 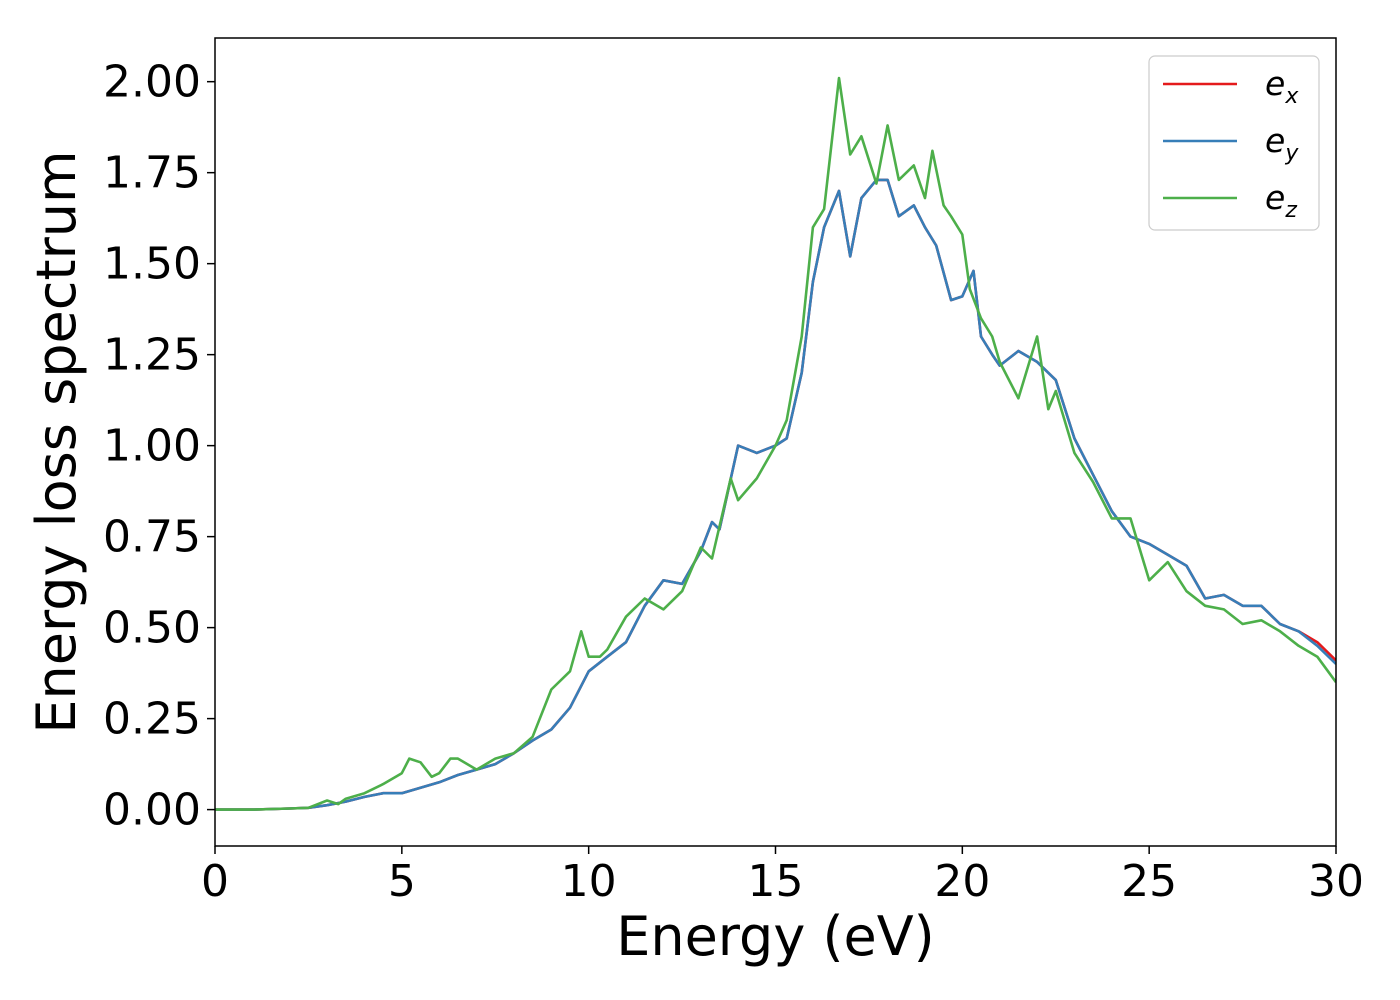 What do you see at coordinates (1336, 881) in the screenshot?
I see `x-tick-label: 30` at bounding box center [1336, 881].